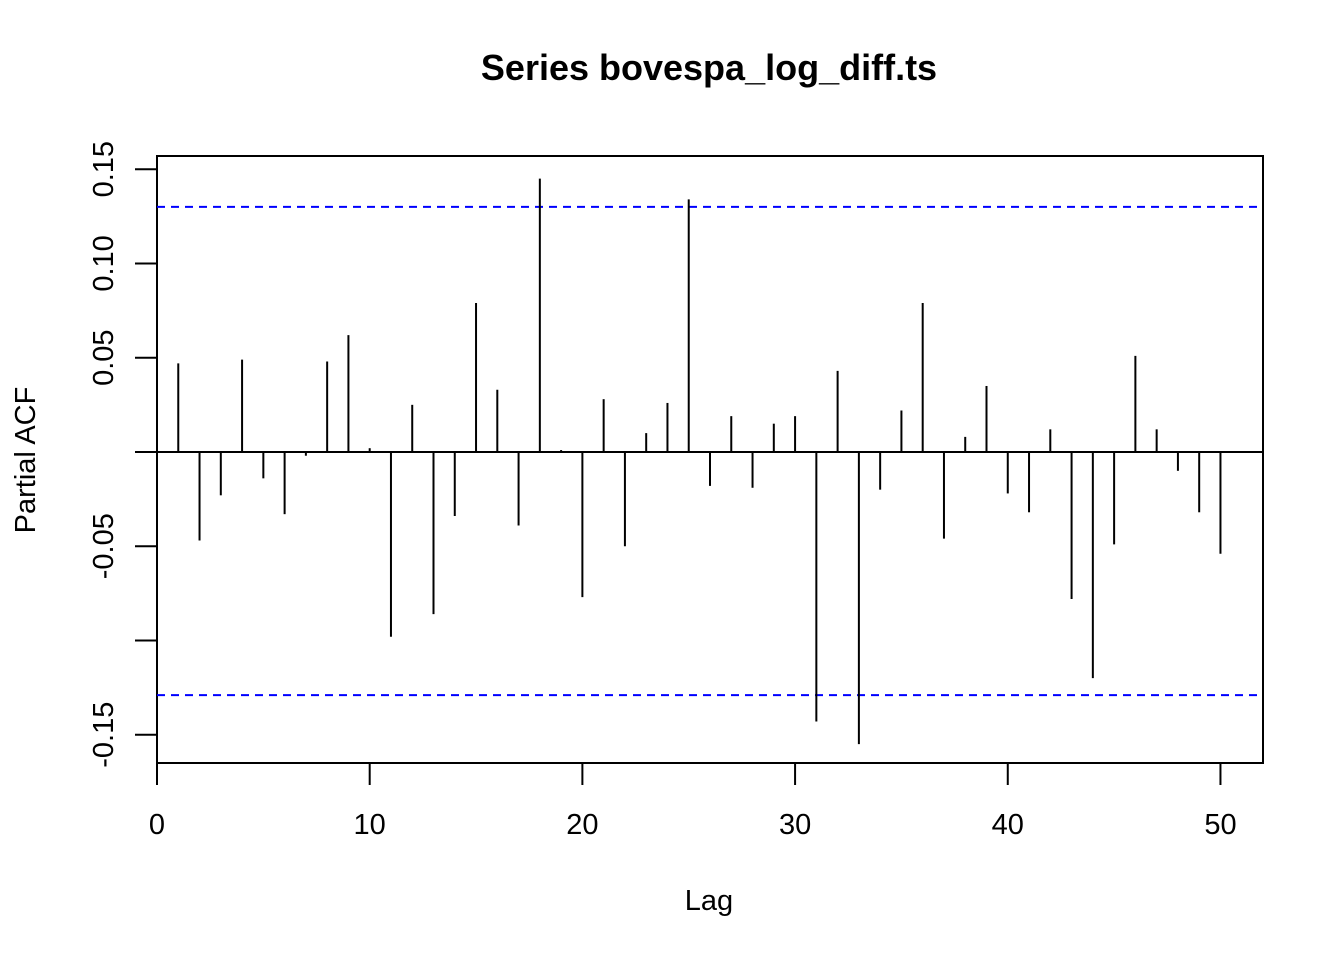 The height and width of the screenshot is (960, 1344). I want to click on x-tick-label: 20, so click(582, 825).